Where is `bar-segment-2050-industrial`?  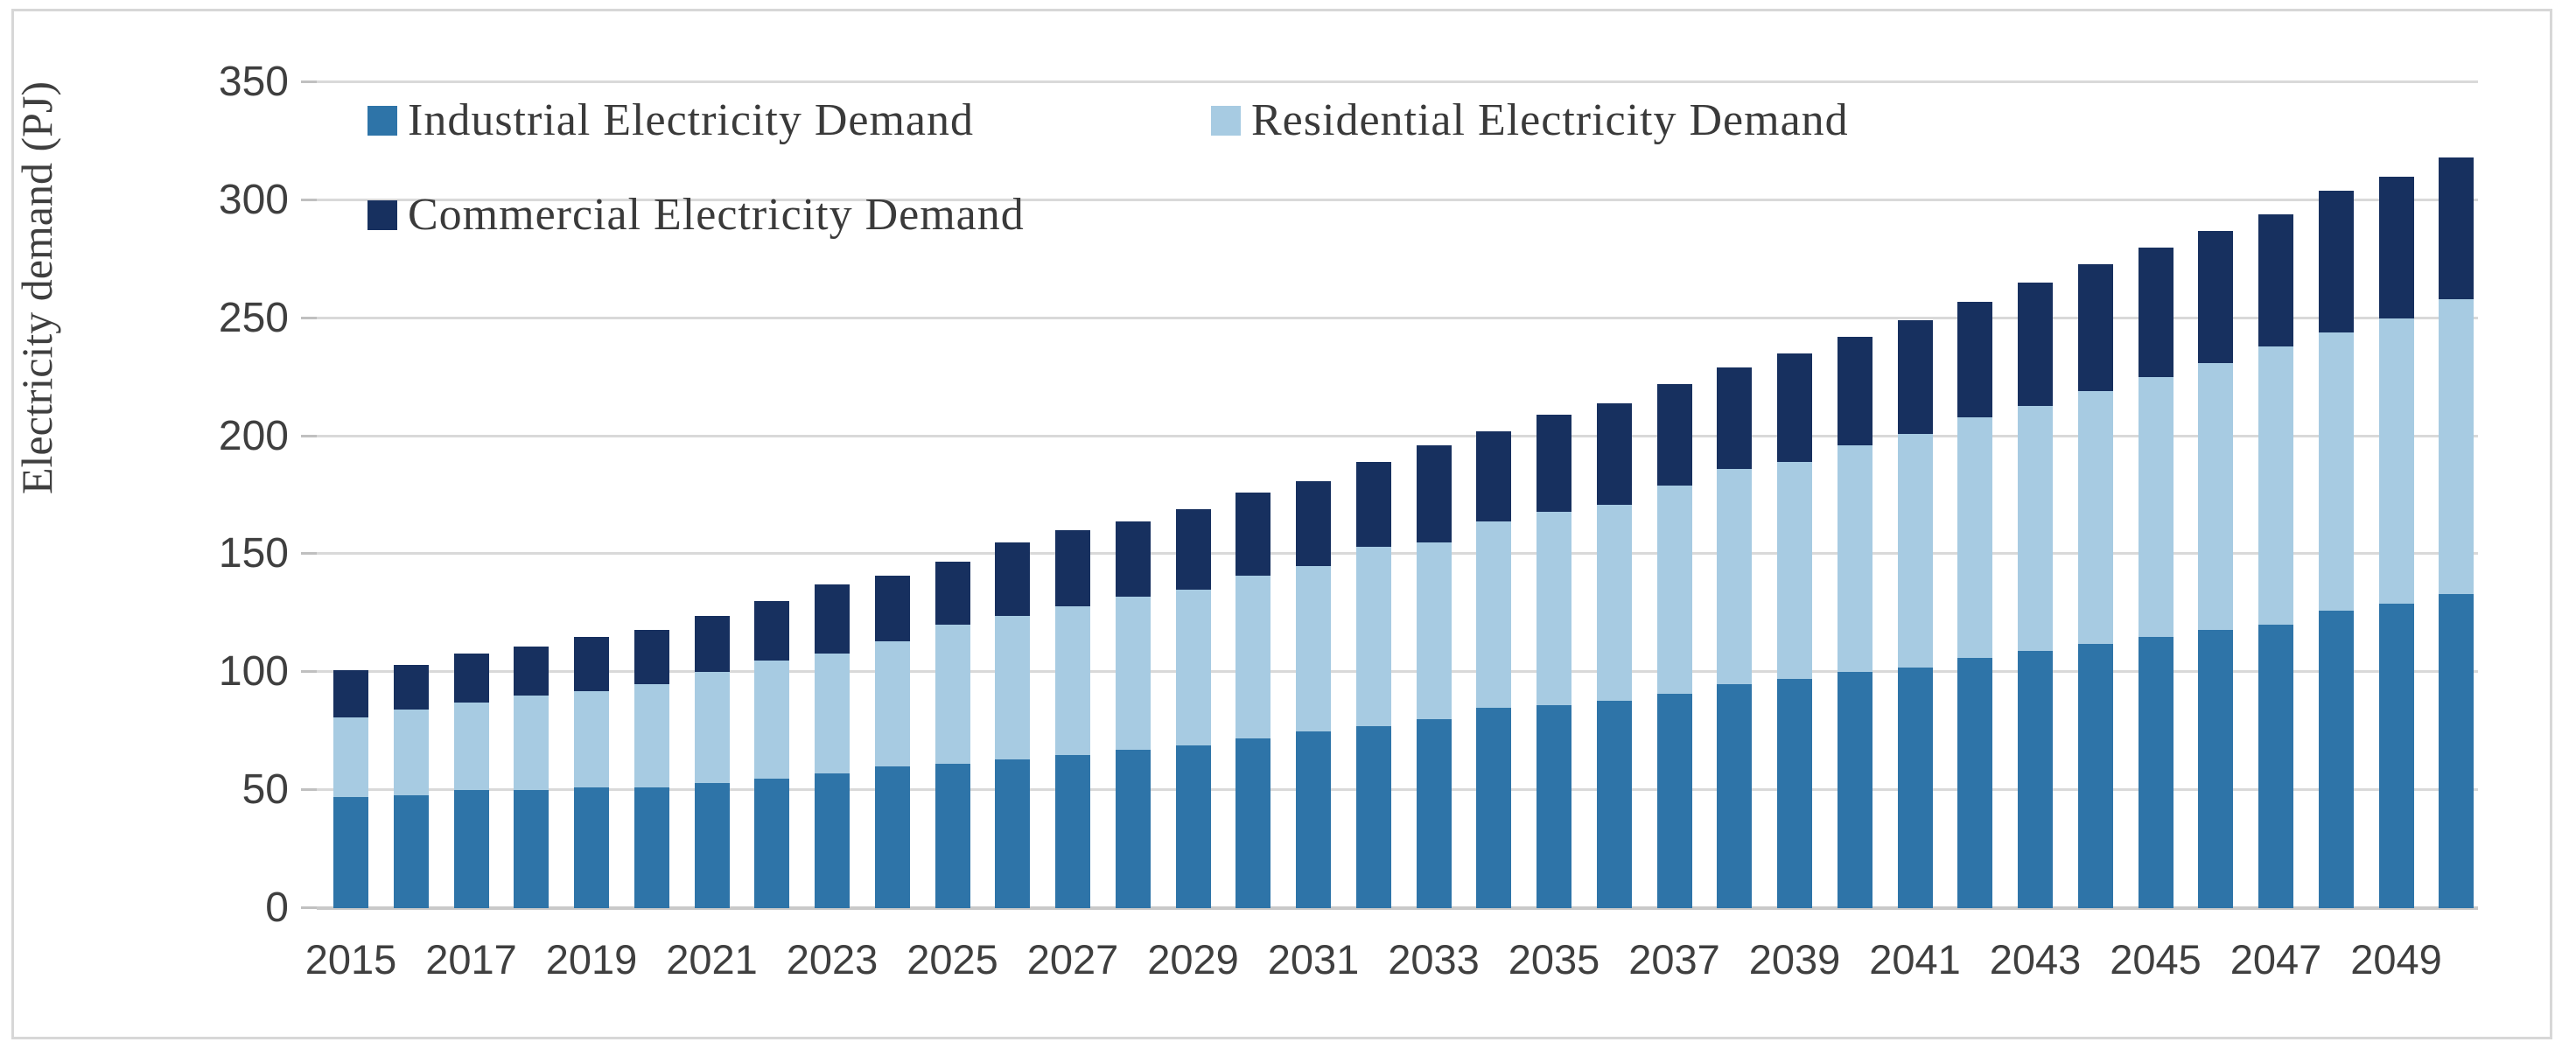 bar-segment-2050-industrial is located at coordinates (2456, 751).